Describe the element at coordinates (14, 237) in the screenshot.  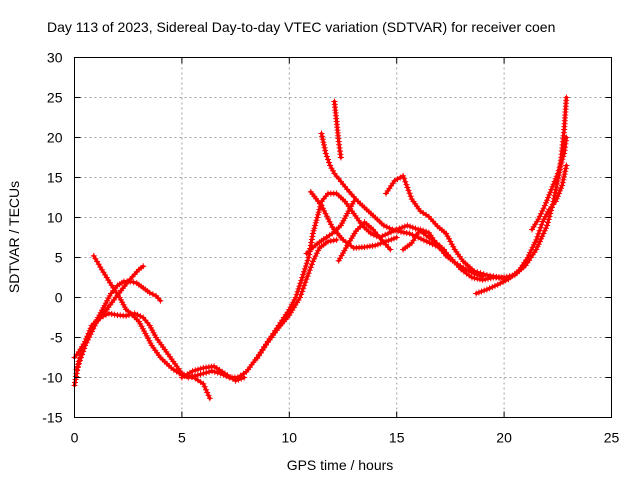
I see `y-axis-label: SDTVAR / TECUs` at that location.